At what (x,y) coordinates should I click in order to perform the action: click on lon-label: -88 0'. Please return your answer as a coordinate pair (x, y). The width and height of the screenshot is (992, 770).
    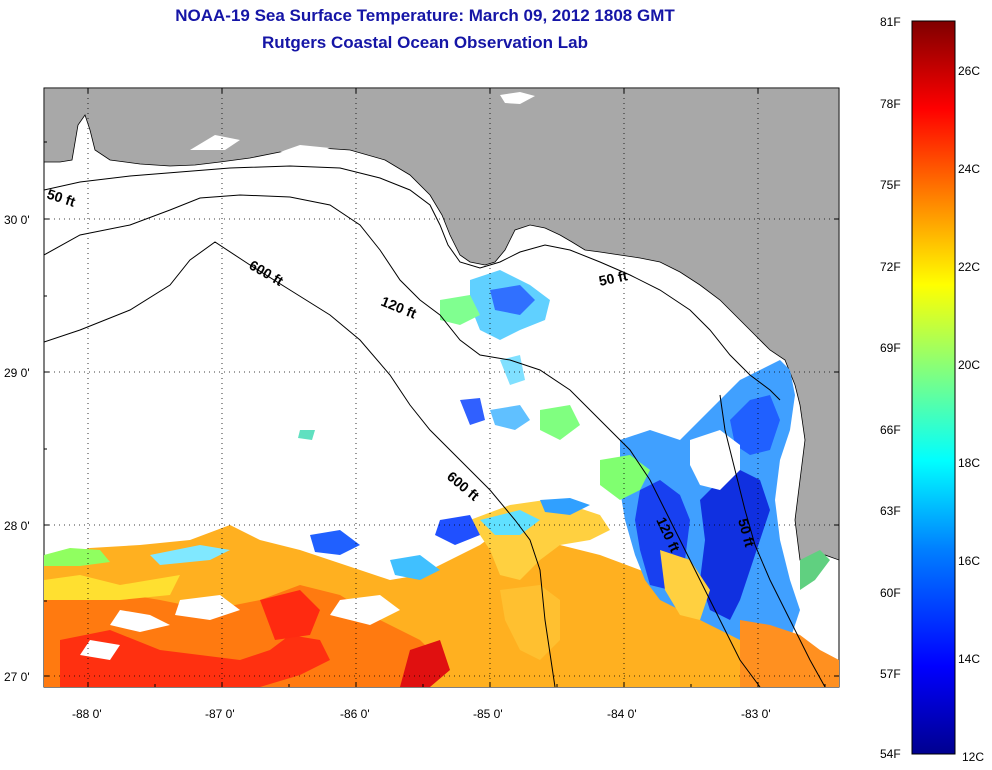
    Looking at the image, I should click on (87, 714).